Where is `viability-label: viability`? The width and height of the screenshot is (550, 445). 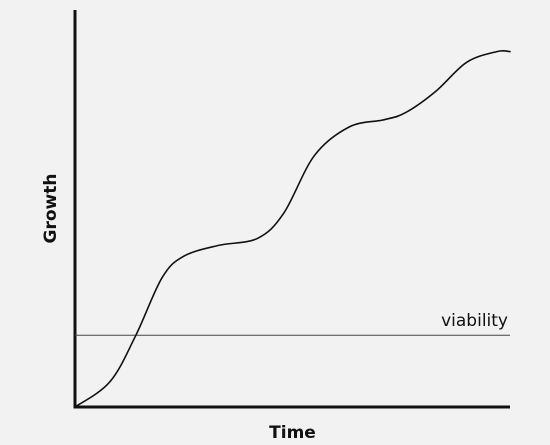 viability-label: viability is located at coordinates (474, 321).